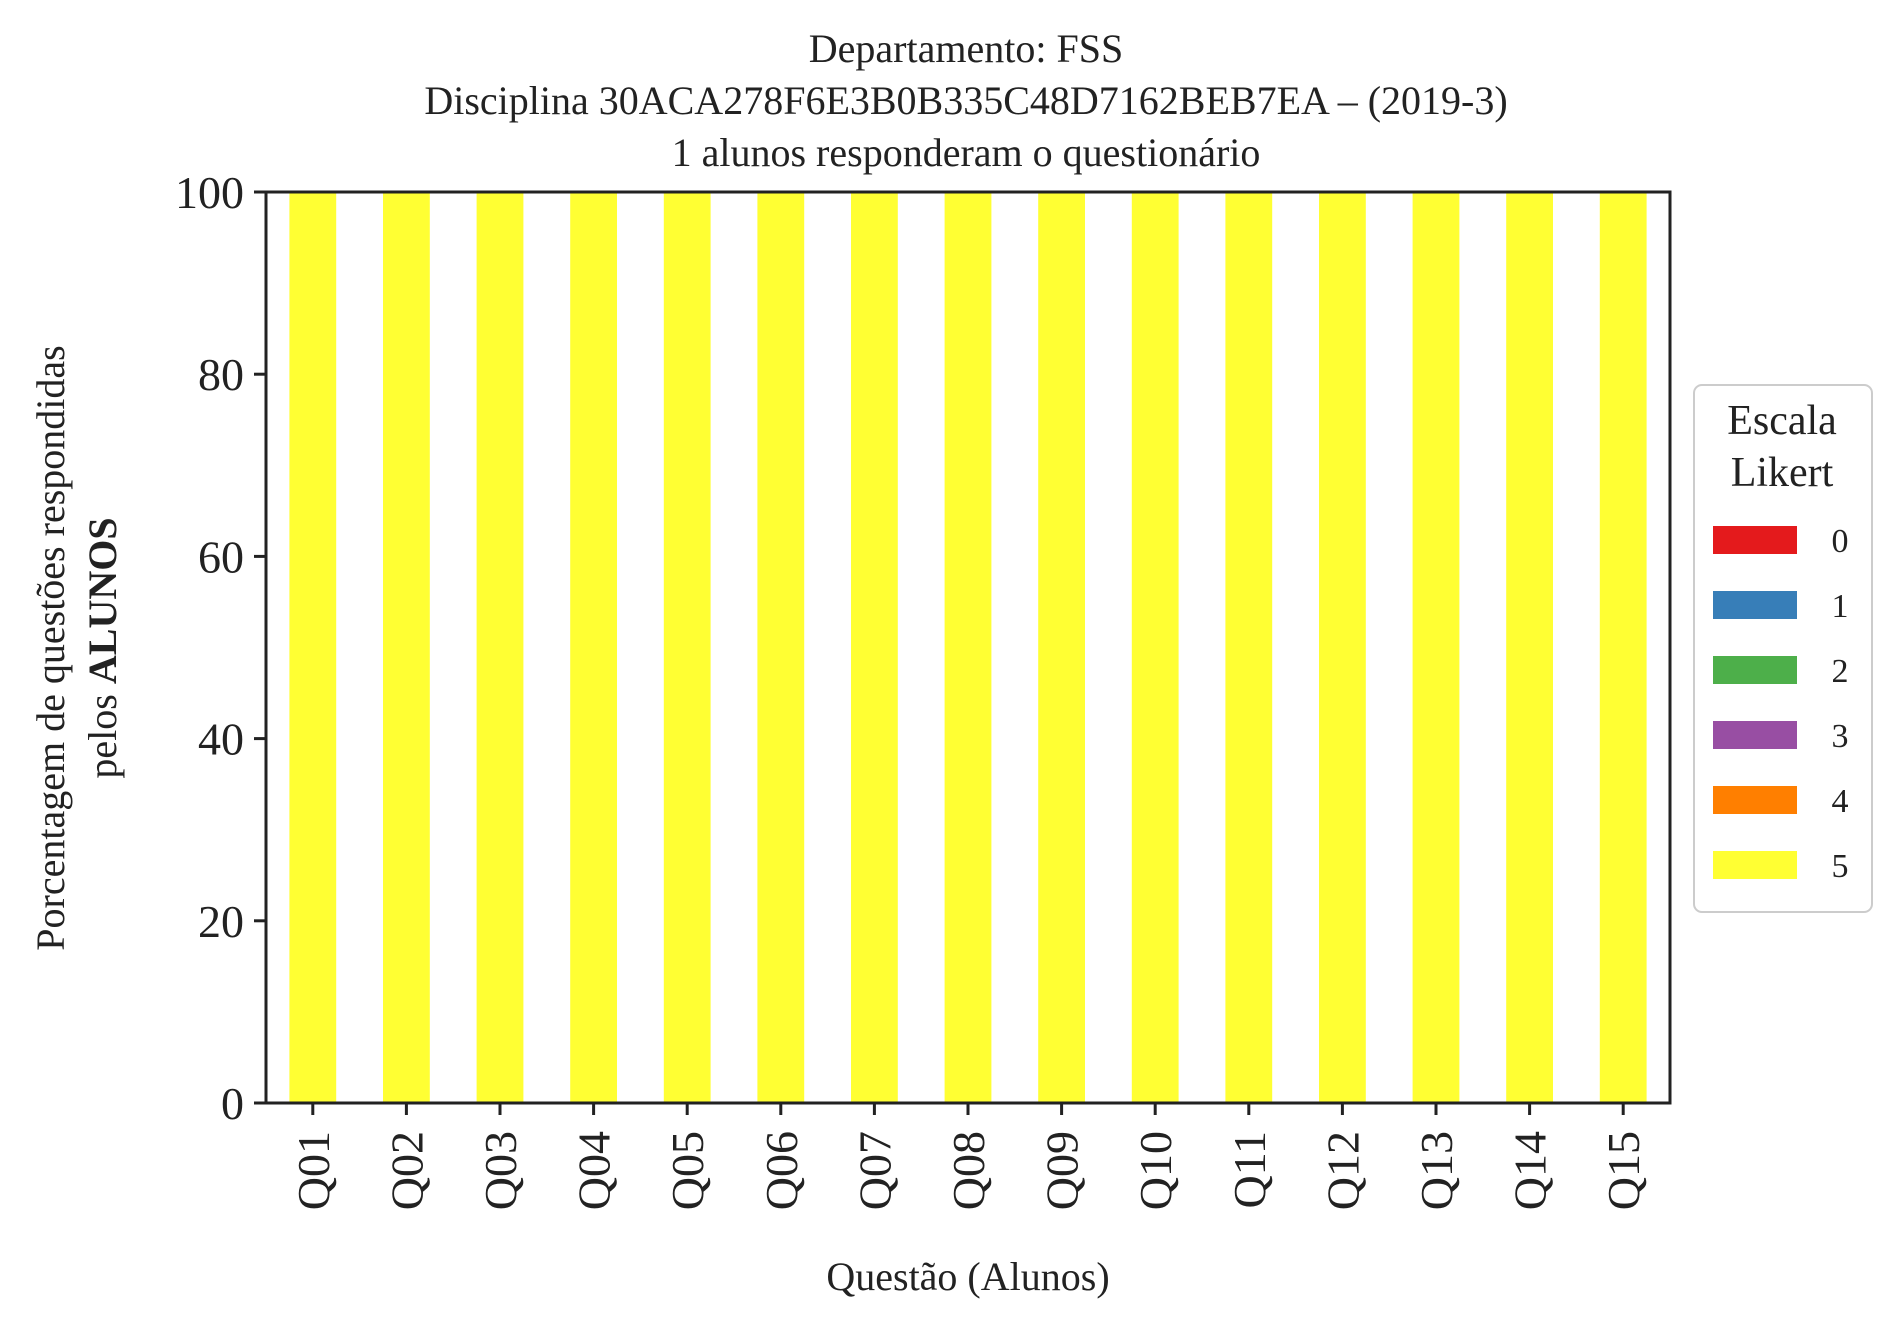 This screenshot has height=1323, width=1892. I want to click on x-tick-label-Q10: Q10, so click(1155, 1170).